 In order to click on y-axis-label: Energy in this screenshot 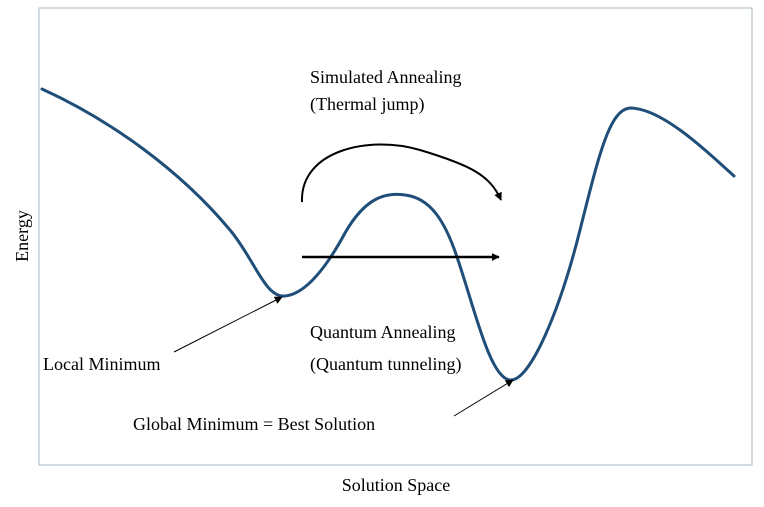, I will do `click(22, 236)`.